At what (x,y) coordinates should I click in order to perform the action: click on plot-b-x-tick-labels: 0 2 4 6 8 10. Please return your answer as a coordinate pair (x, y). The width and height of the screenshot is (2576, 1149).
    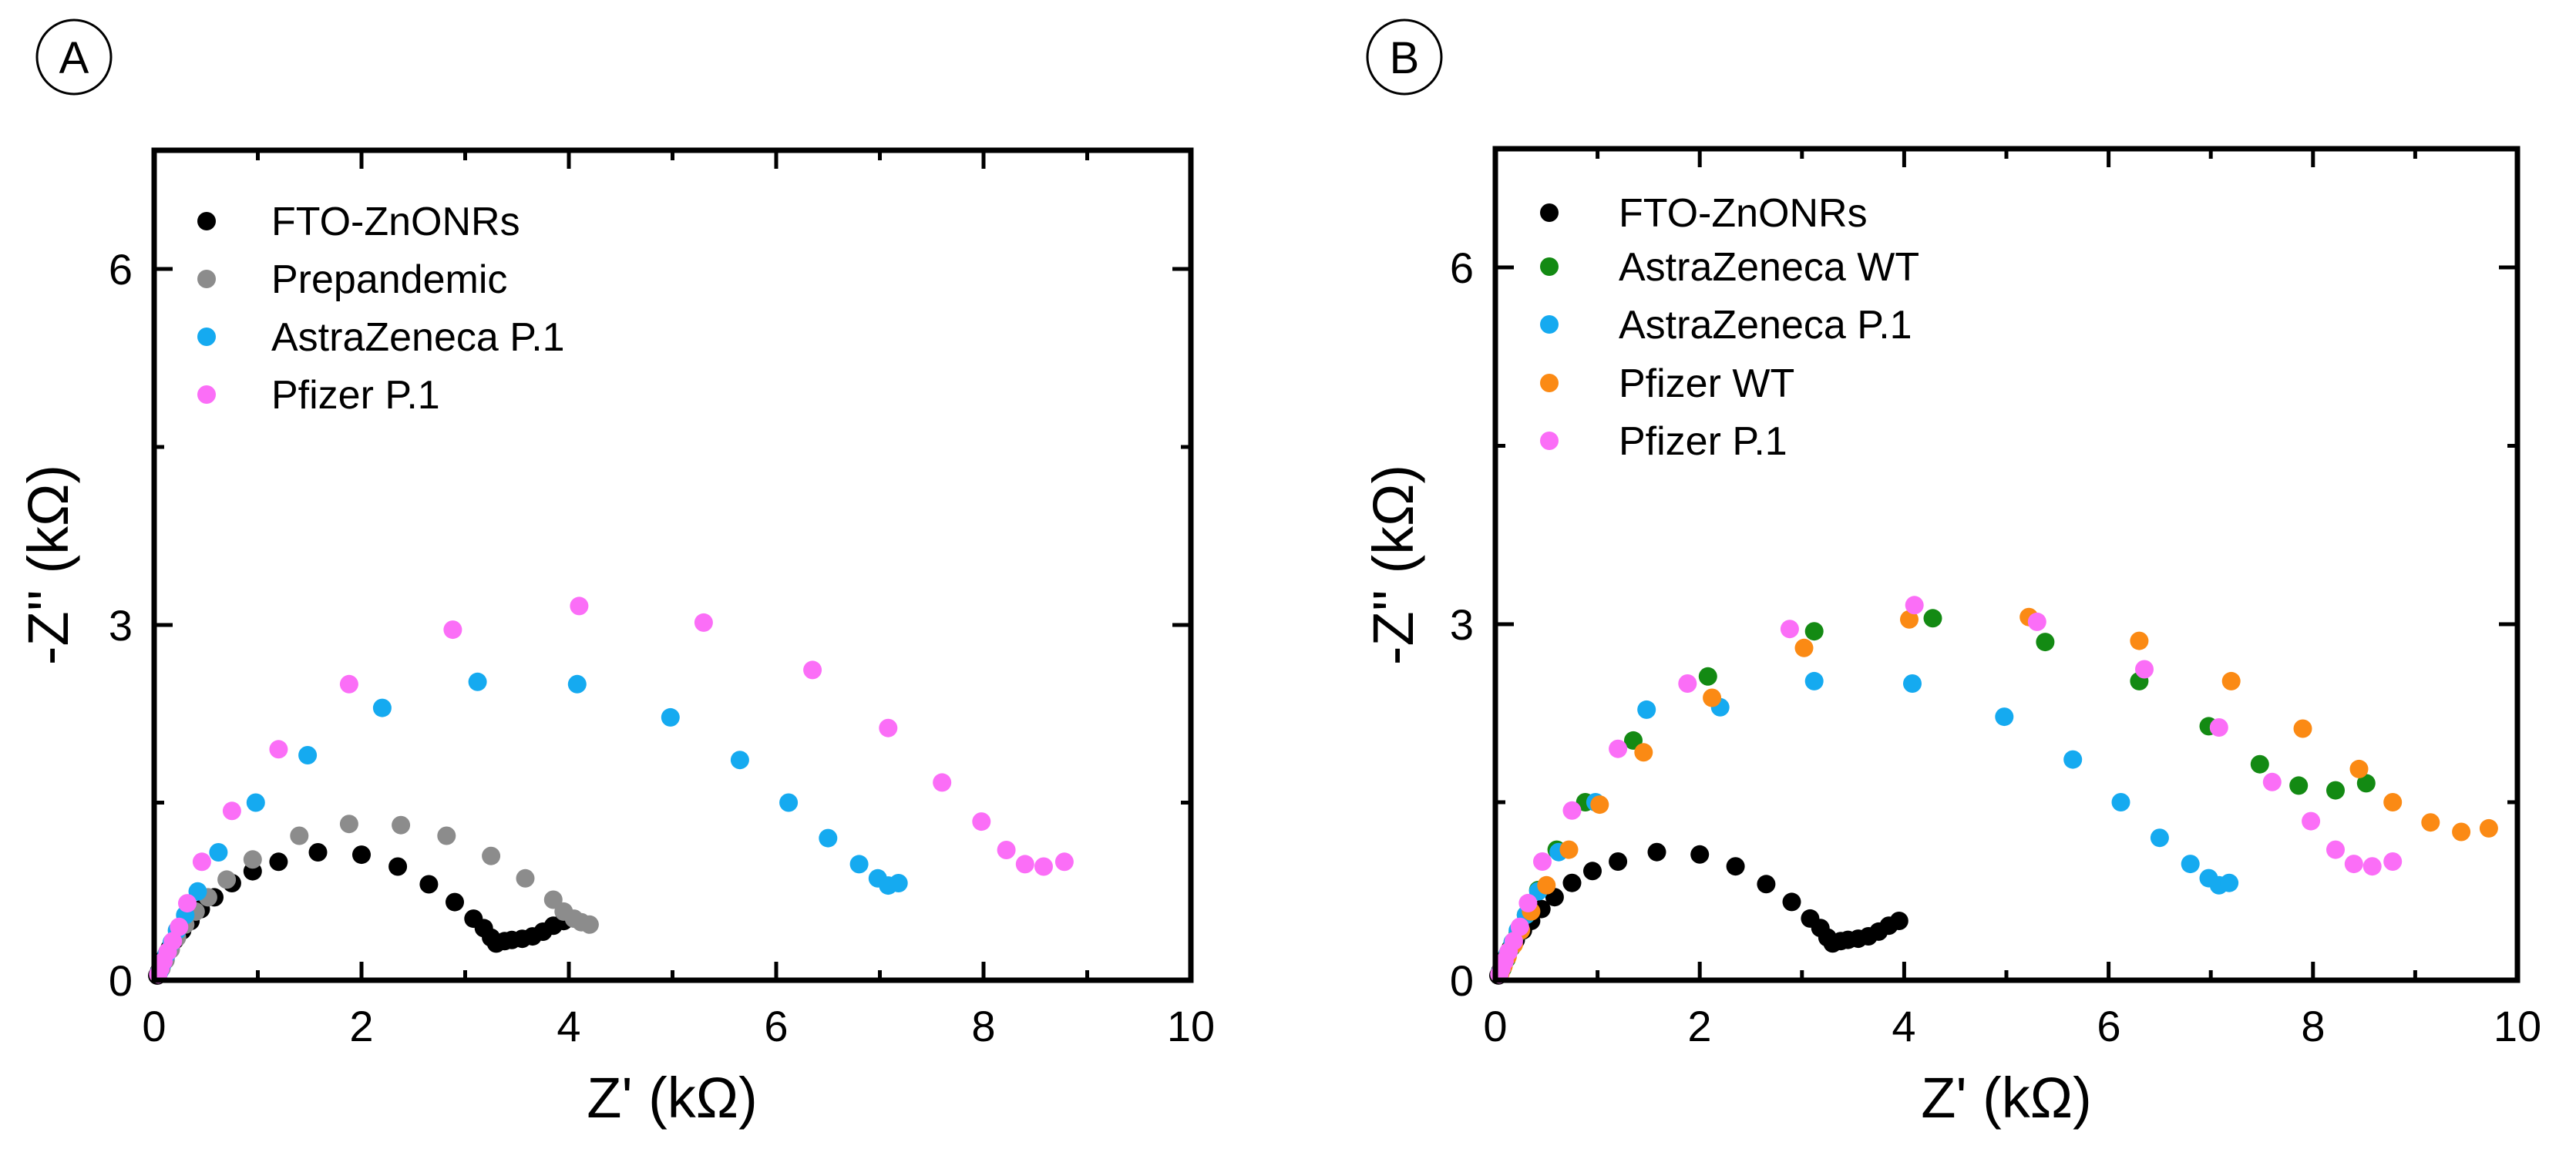
    Looking at the image, I should click on (2012, 1026).